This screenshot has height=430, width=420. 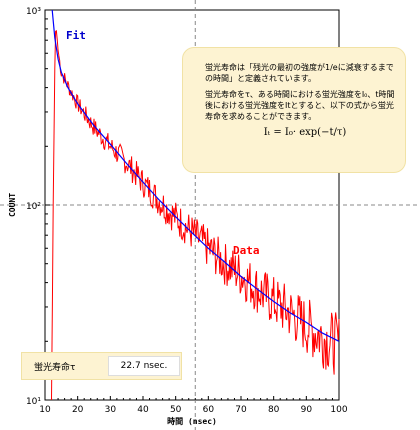 I want to click on y-axis-title: COUNT, so click(x=12, y=205).